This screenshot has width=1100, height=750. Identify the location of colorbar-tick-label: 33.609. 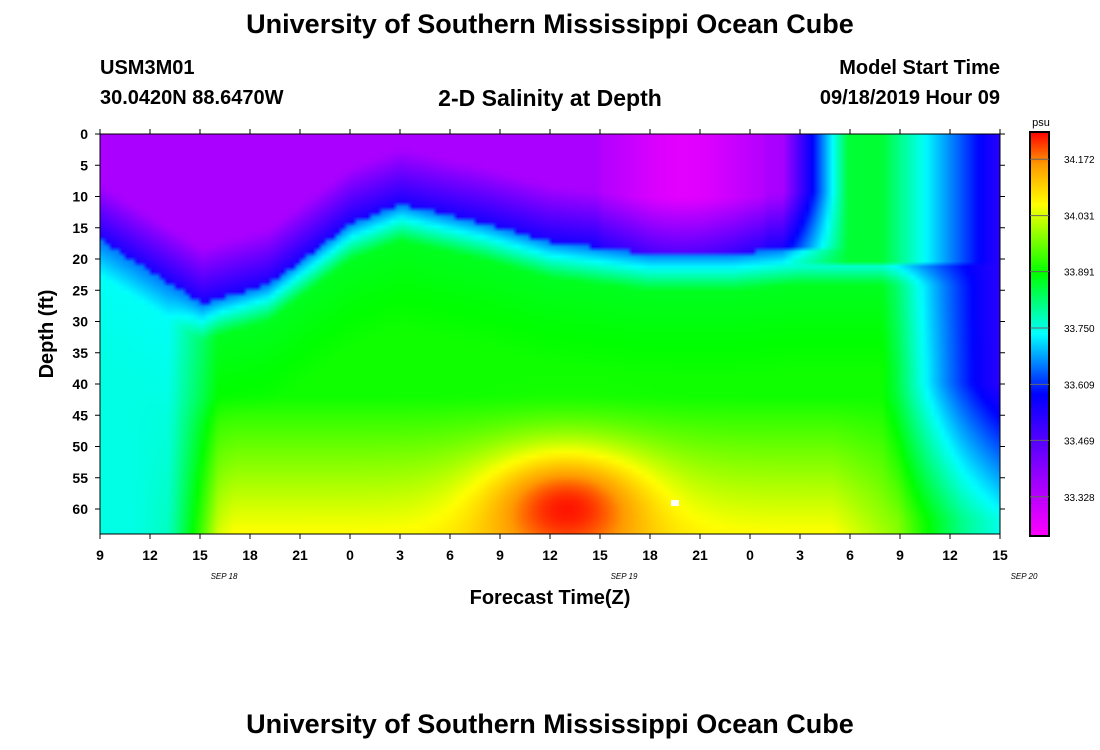
(1079, 385).